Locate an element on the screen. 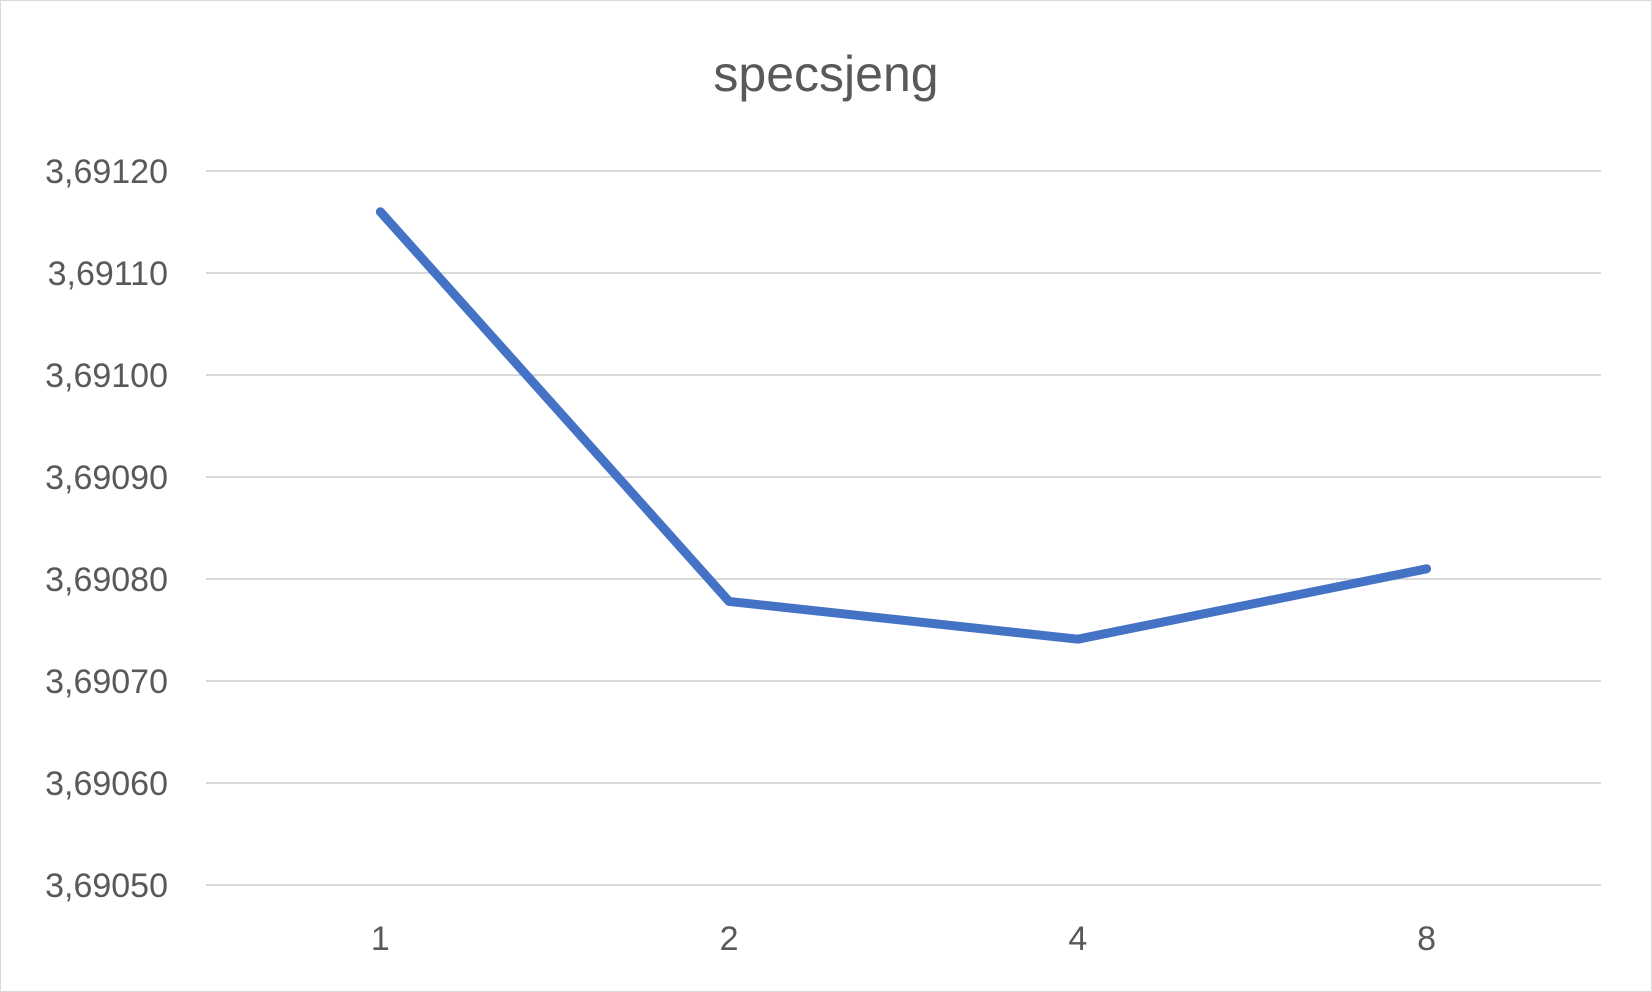  y-tick-label: 3,69100 is located at coordinates (106, 376).